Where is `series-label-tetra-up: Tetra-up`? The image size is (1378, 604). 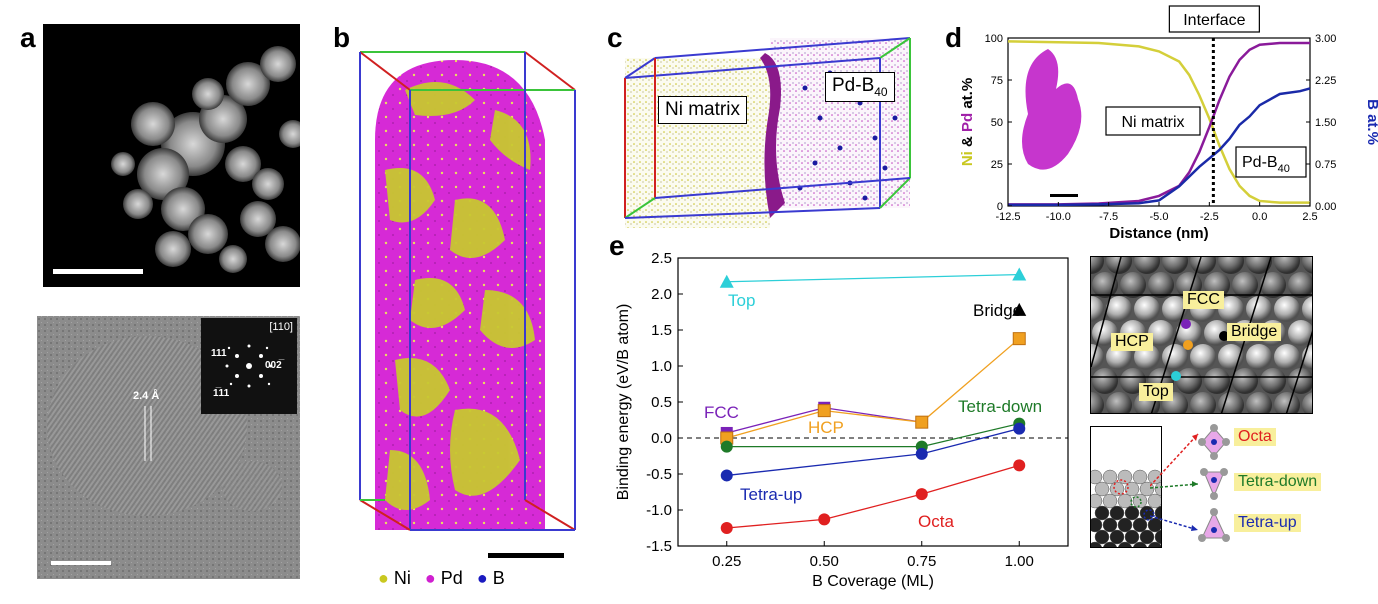
series-label-tetra-up: Tetra-up is located at coordinates (771, 494).